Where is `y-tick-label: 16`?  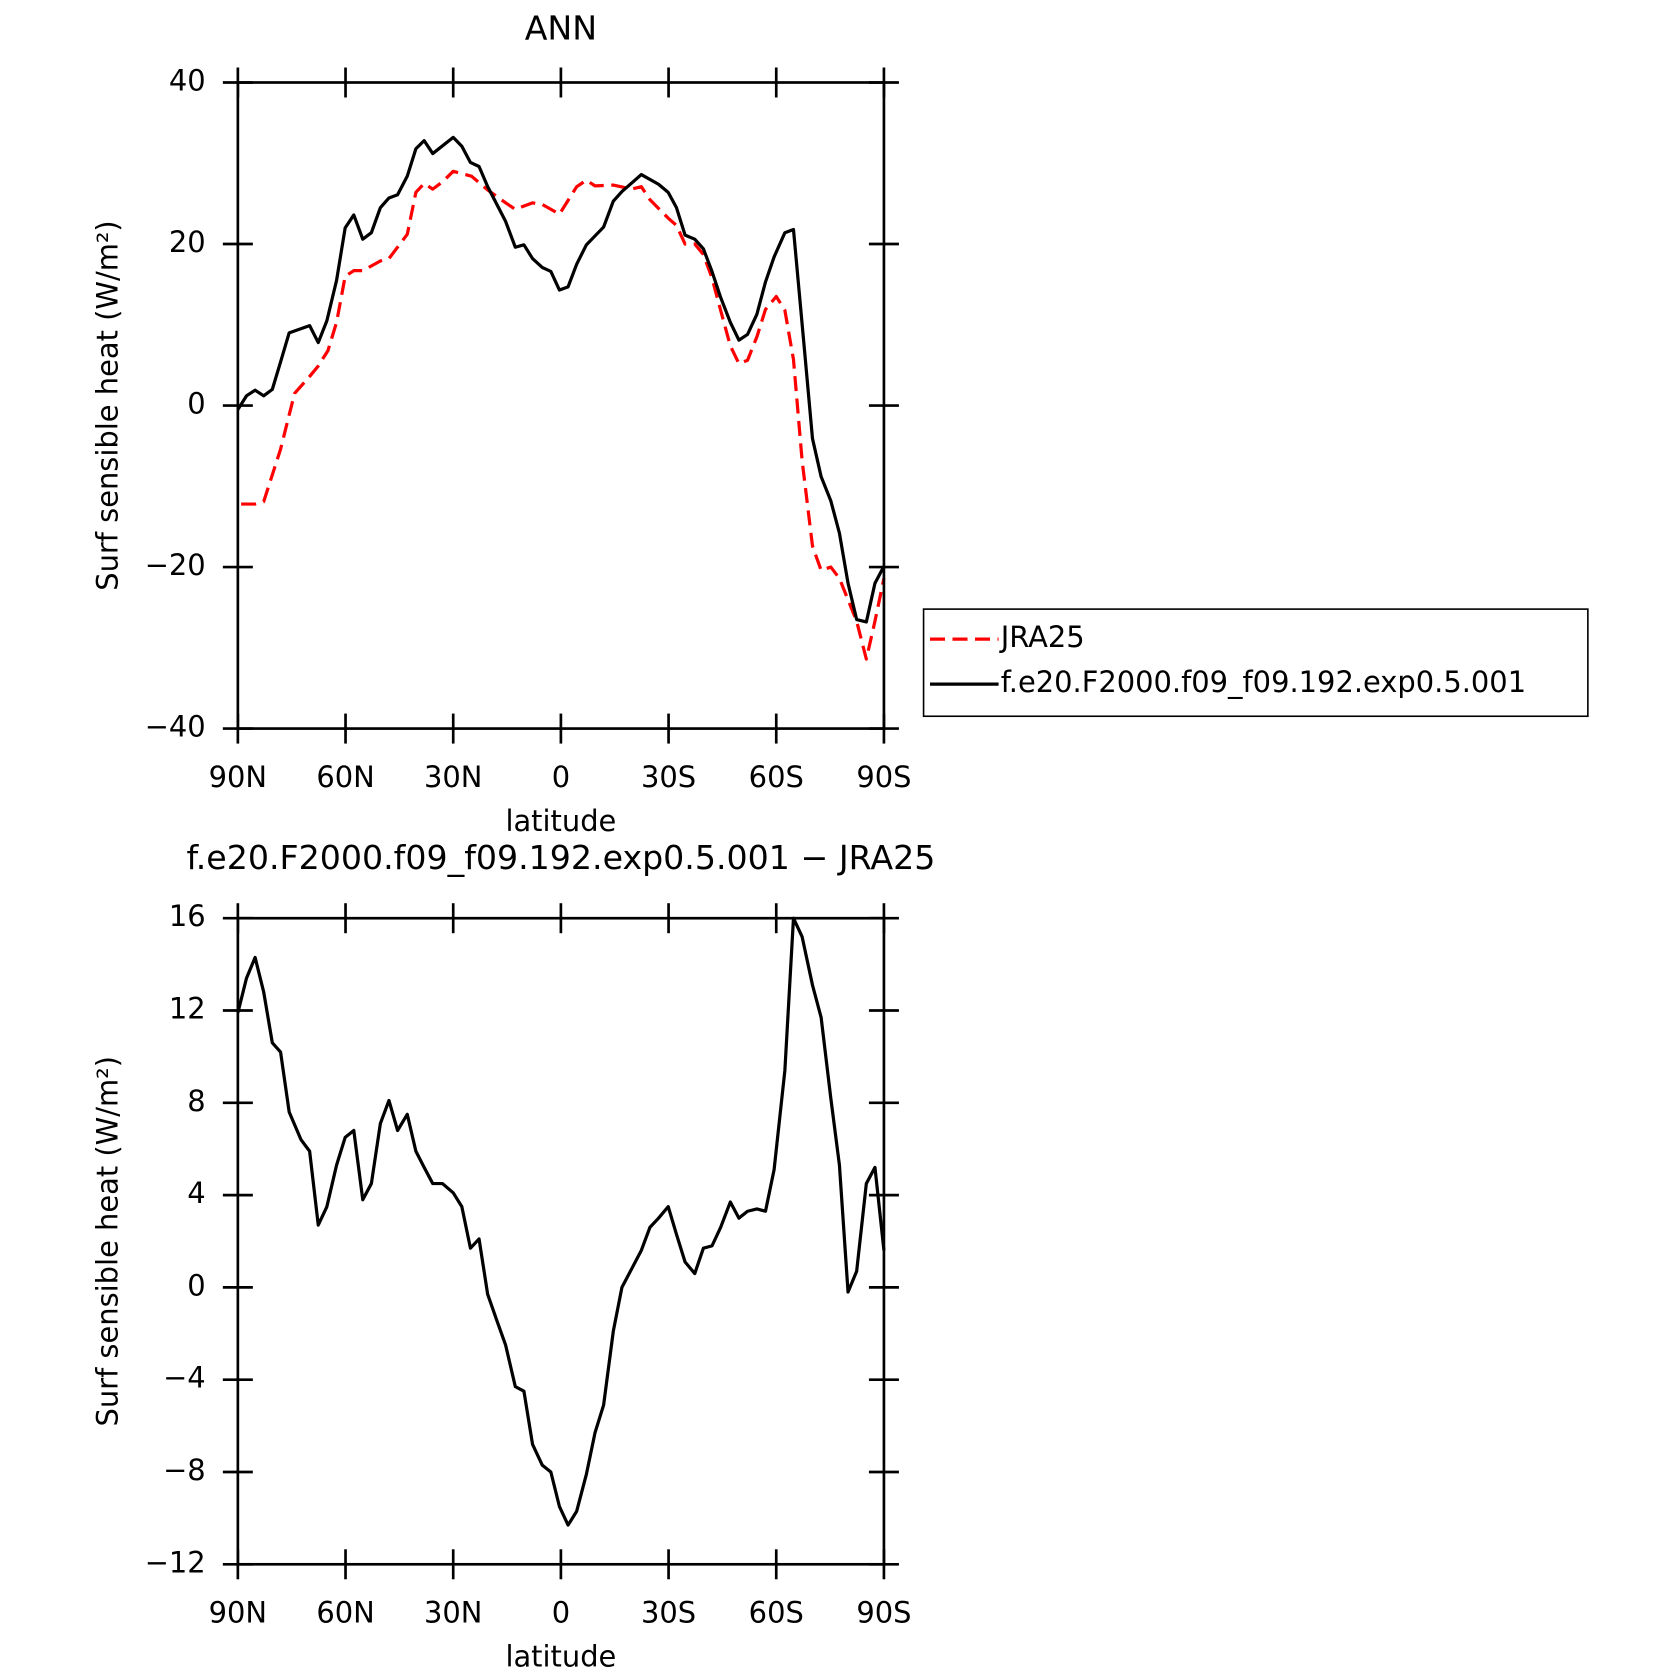
y-tick-label: 16 is located at coordinates (187, 916).